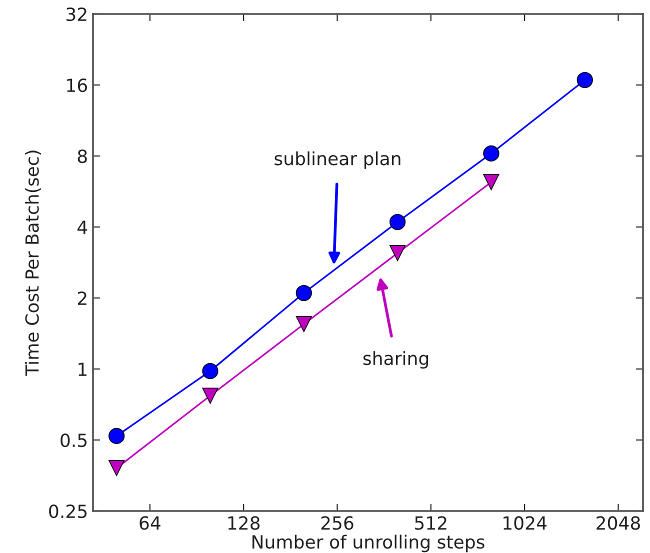 This screenshot has width=650, height=553. What do you see at coordinates (525, 523) in the screenshot?
I see `x-tick-label: 1024` at bounding box center [525, 523].